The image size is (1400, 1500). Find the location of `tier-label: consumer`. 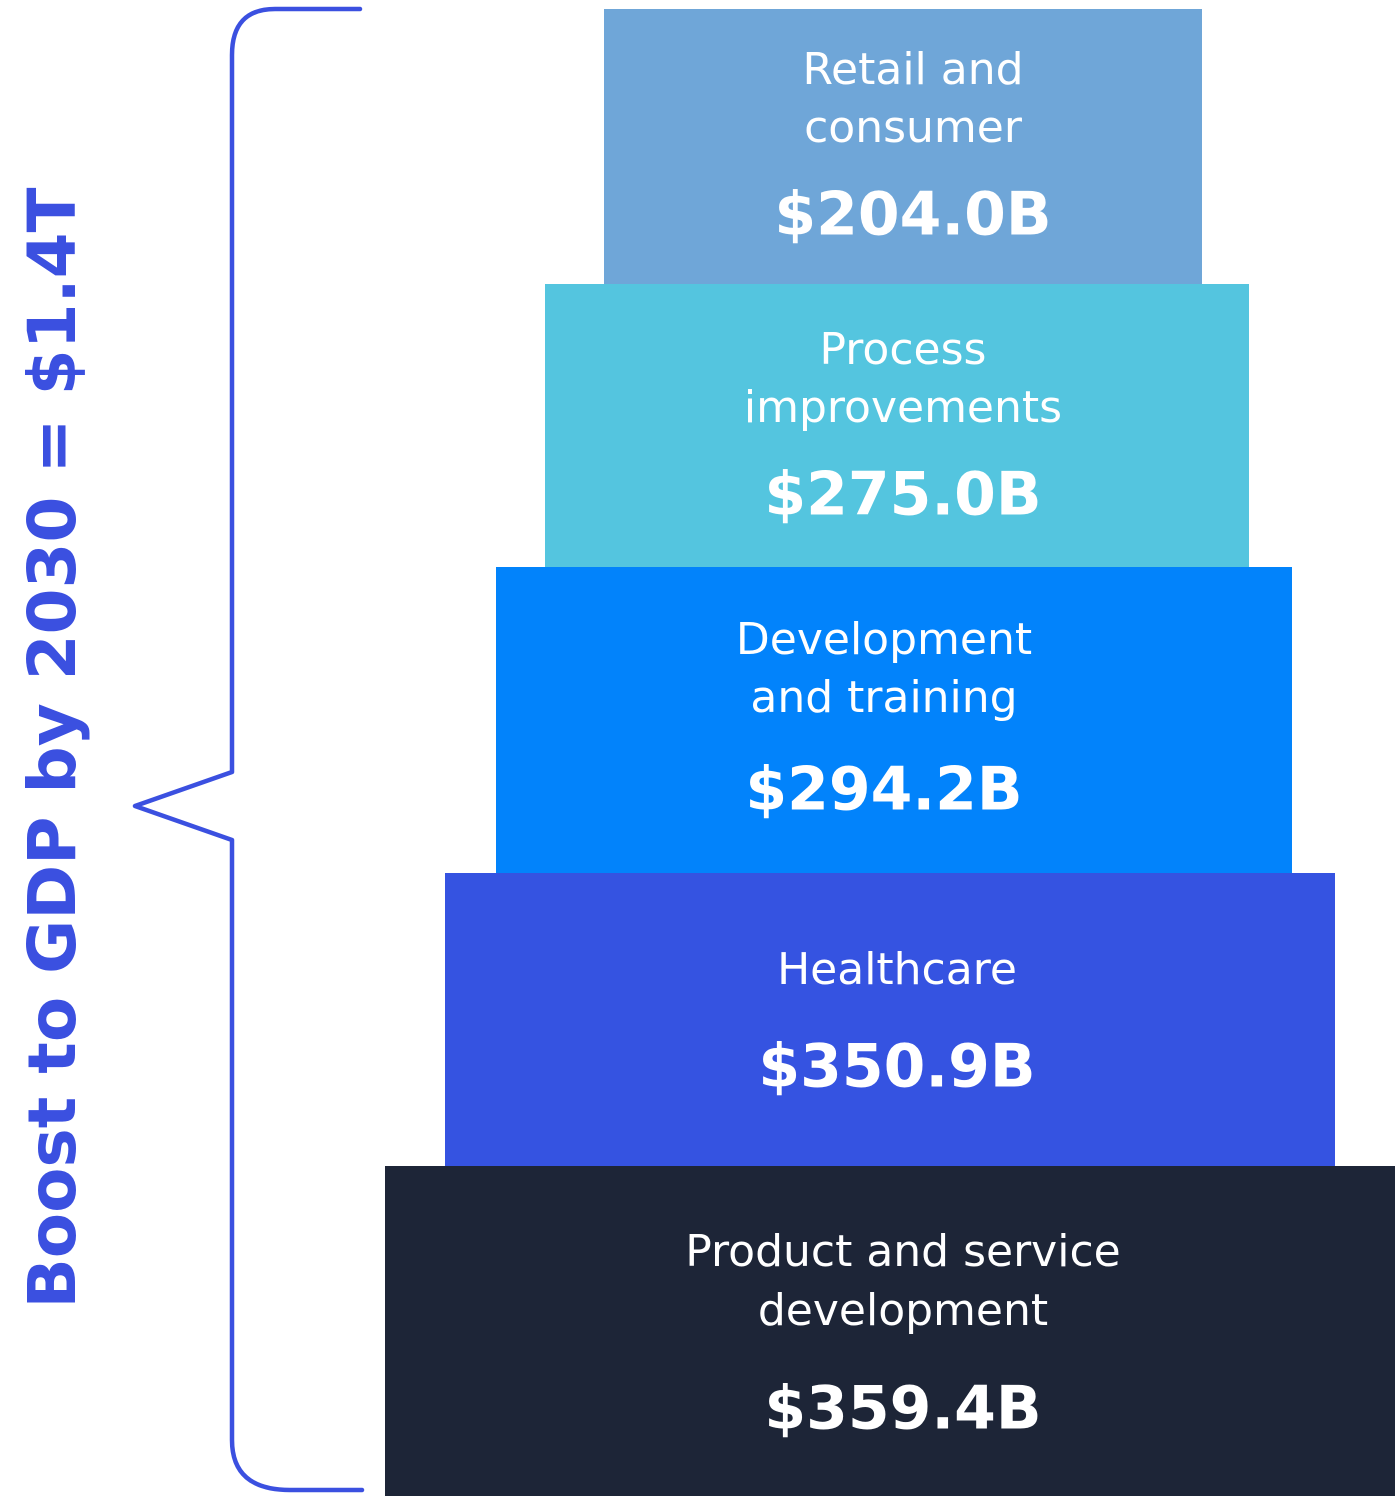

tier-label: consumer is located at coordinates (913, 127).